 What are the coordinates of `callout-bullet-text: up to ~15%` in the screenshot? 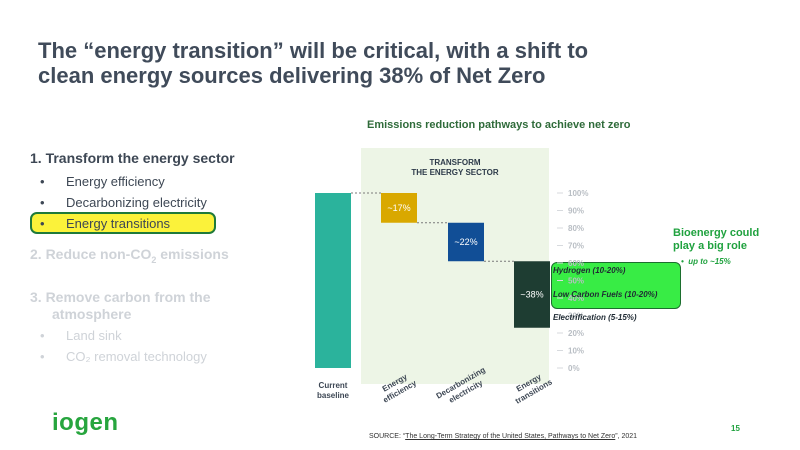 It's located at (709, 261).